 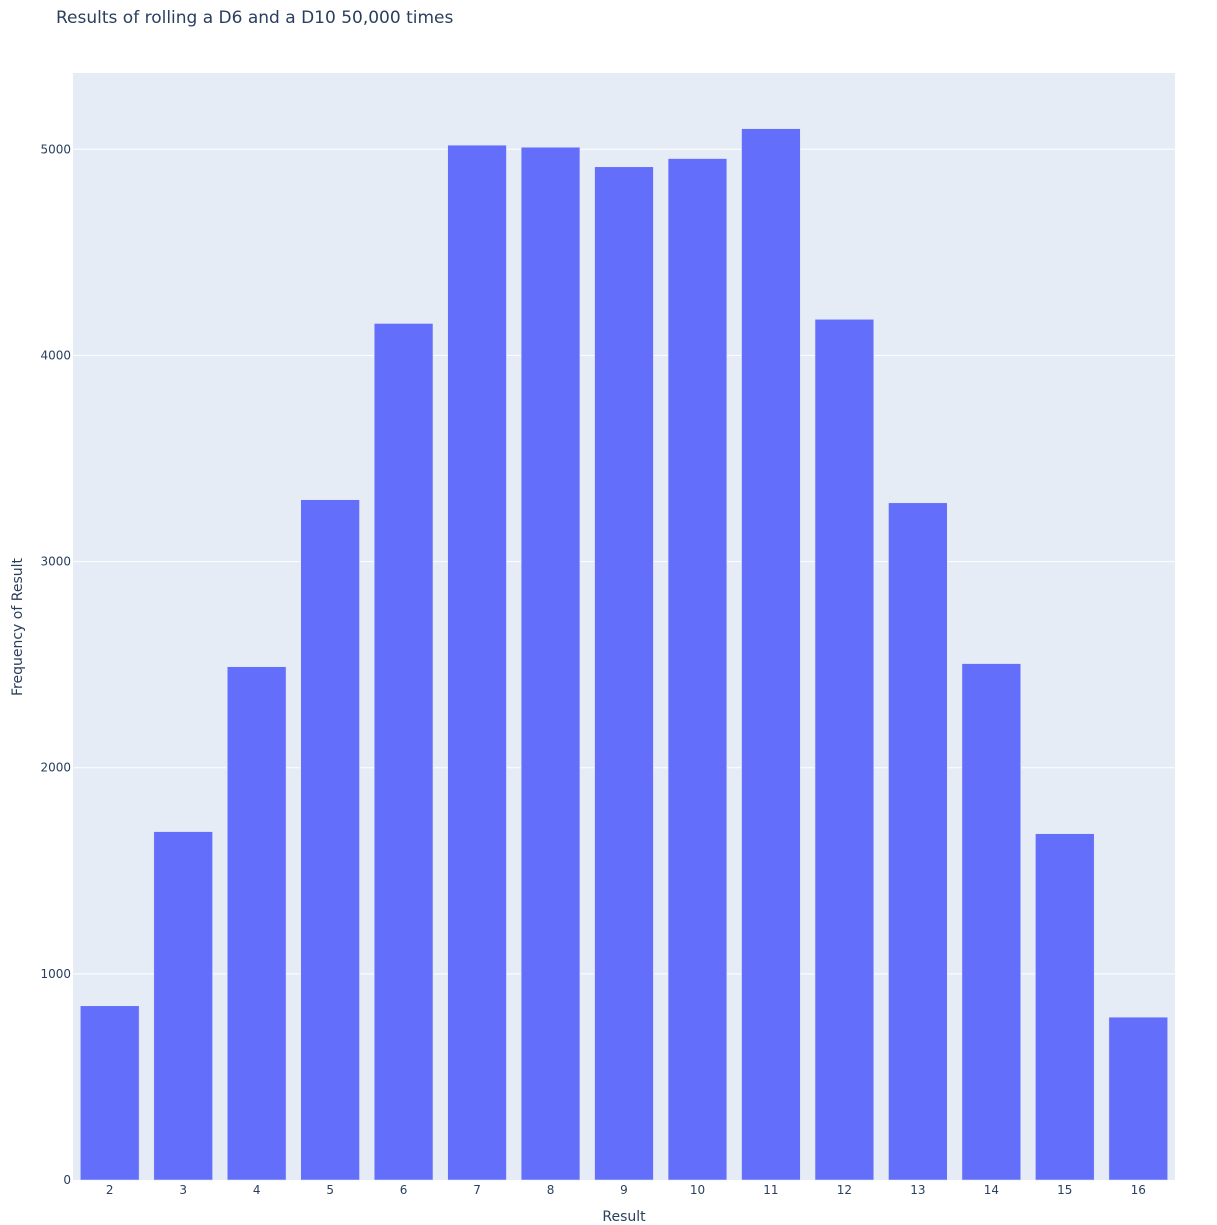 I want to click on x-tick-label: 6, so click(x=404, y=1190).